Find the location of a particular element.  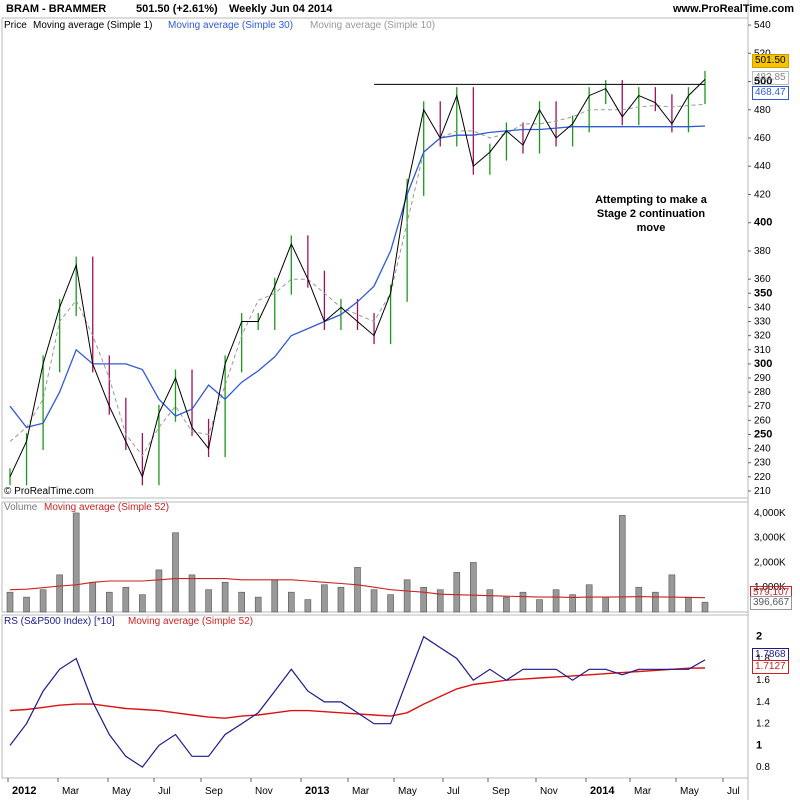

price-tick-label: 240 is located at coordinates (762, 449).